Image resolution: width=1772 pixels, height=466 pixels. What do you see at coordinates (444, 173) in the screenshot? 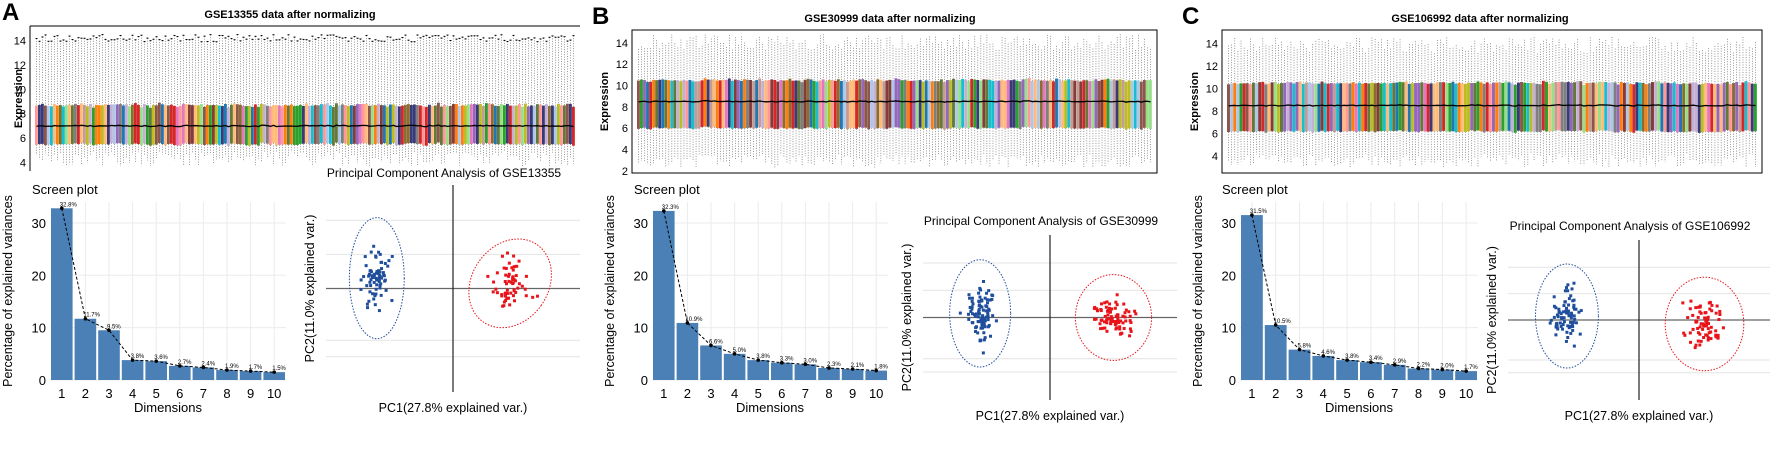
I see `pca-title: Principal Component Analysis of GSE13355` at bounding box center [444, 173].